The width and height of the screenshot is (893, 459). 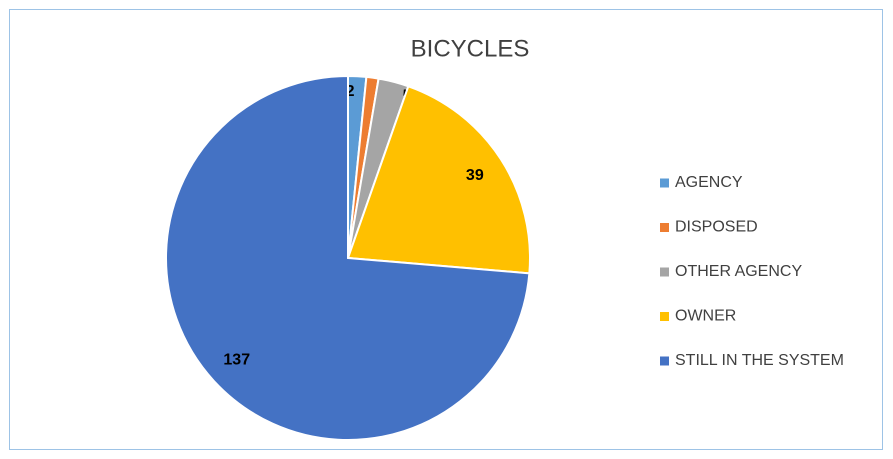 I want to click on data-label: 39, so click(x=475, y=175).